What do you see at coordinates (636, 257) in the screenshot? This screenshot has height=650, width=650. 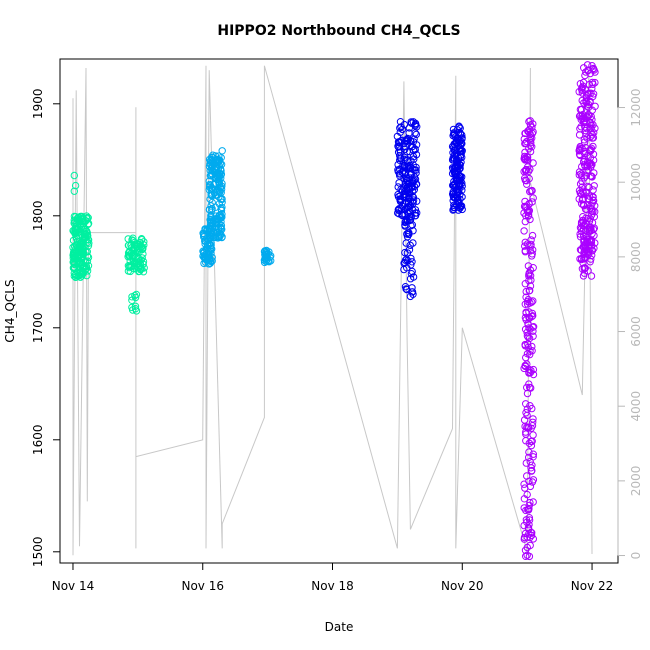 I see `y2-tick-label: 8000` at bounding box center [636, 257].